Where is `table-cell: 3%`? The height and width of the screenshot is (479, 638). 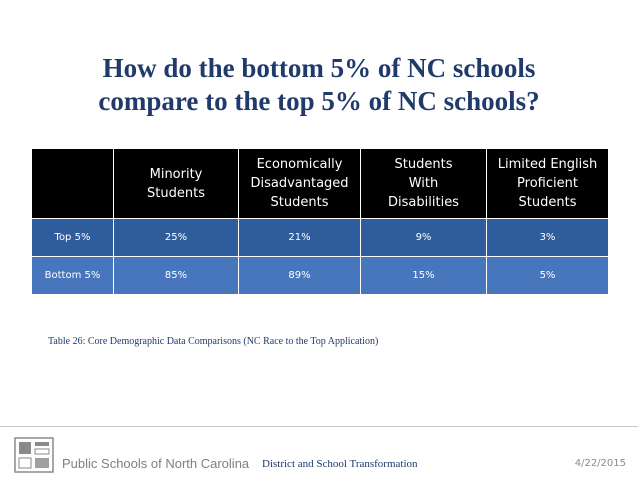 table-cell: 3% is located at coordinates (547, 237).